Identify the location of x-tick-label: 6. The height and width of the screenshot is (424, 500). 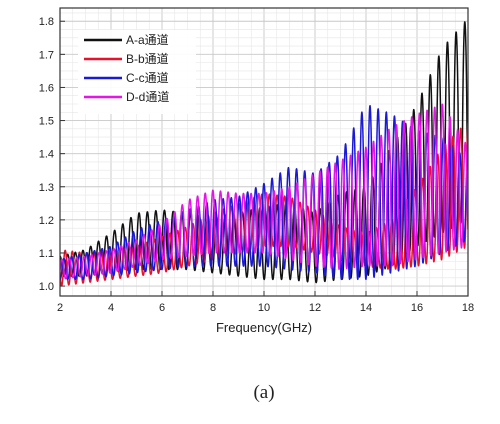
(162, 308).